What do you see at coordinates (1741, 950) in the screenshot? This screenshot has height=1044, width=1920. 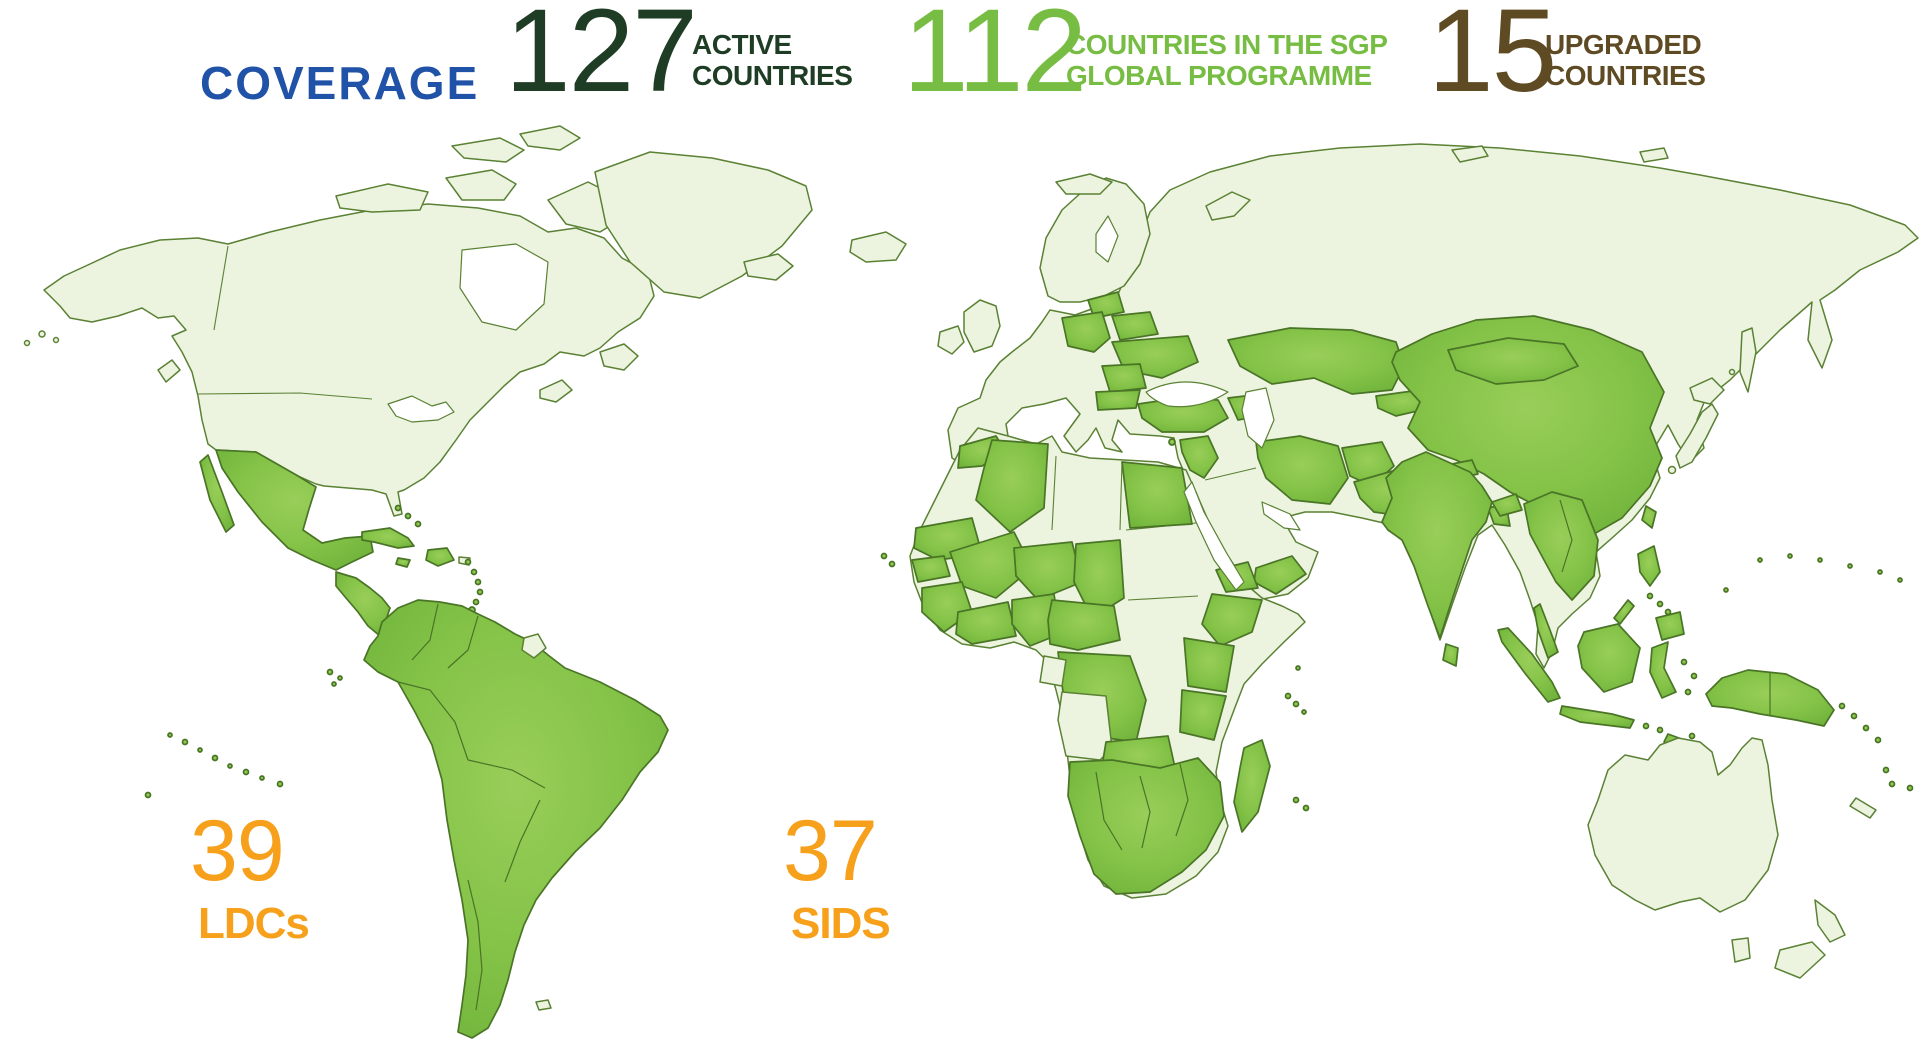 I see `tasmania` at bounding box center [1741, 950].